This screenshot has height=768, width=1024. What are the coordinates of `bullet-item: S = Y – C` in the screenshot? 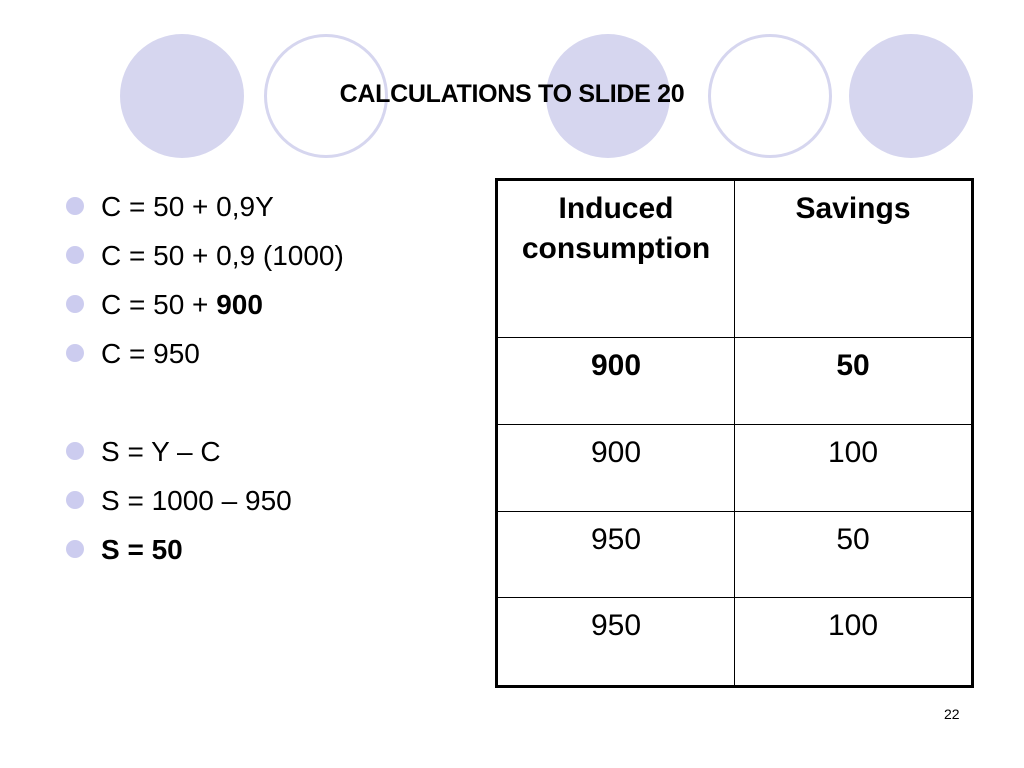 It's located at (205, 457).